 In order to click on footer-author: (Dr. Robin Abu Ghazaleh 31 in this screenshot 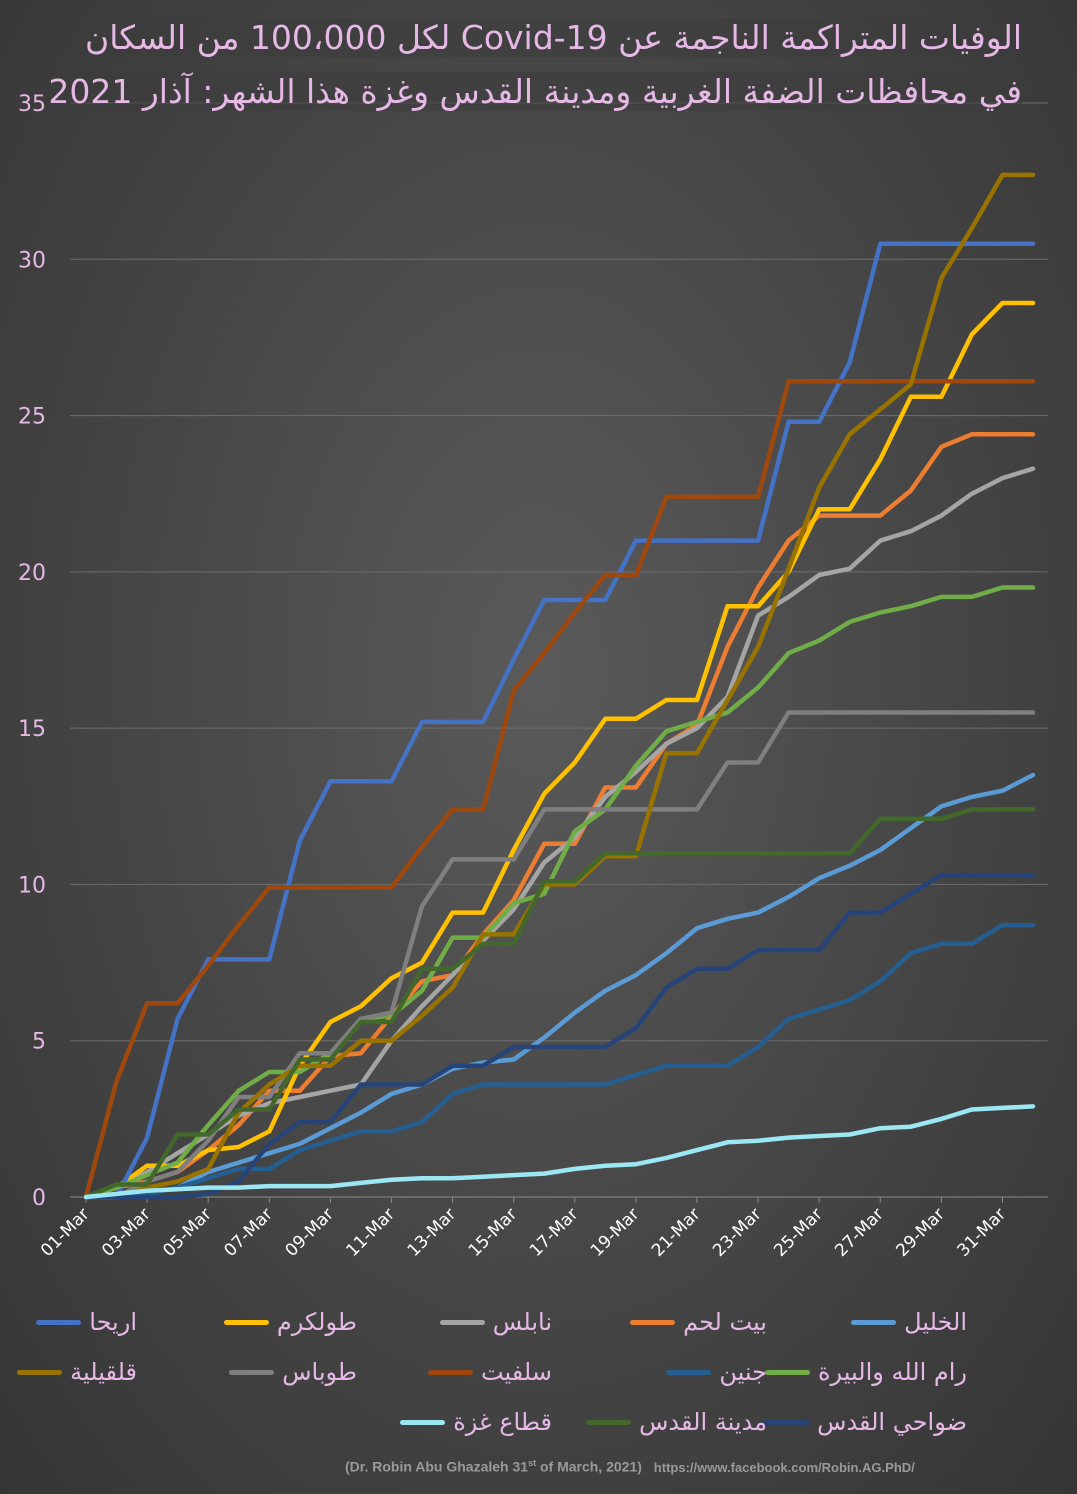, I will do `click(437, 1466)`.